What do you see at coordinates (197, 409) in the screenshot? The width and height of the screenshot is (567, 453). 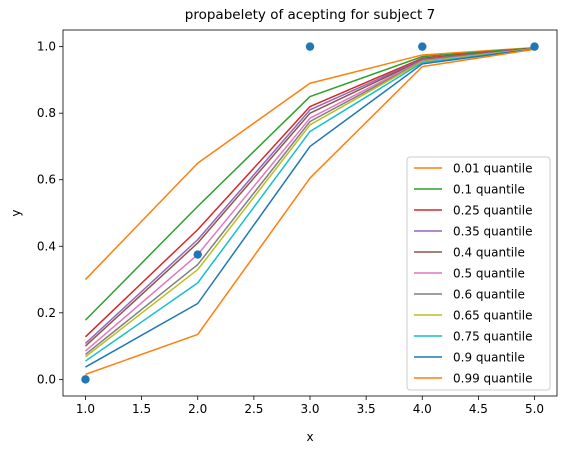 I see `x-tick-label: 2.0` at bounding box center [197, 409].